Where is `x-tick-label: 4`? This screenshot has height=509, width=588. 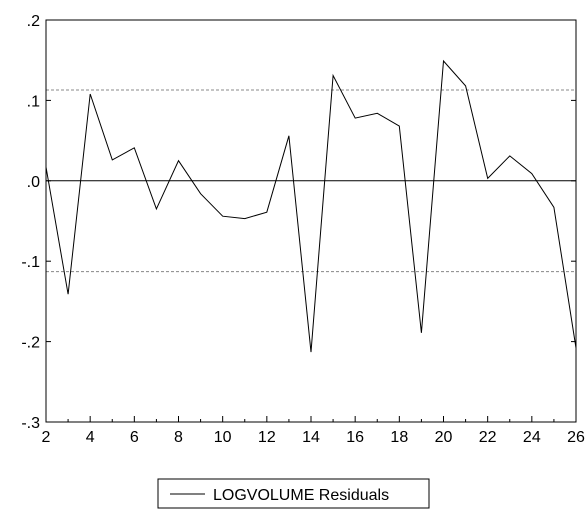
x-tick-label: 4 is located at coordinates (90, 437).